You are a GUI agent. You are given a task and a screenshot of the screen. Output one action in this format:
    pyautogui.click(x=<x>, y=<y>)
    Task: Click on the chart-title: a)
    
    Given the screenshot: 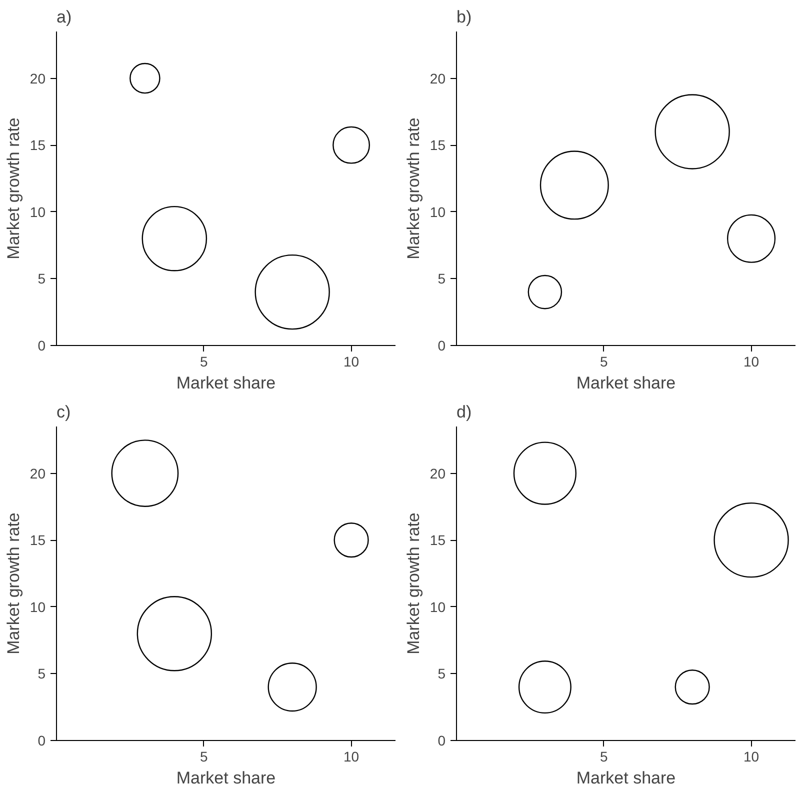 What is the action you would take?
    pyautogui.click(x=64, y=17)
    